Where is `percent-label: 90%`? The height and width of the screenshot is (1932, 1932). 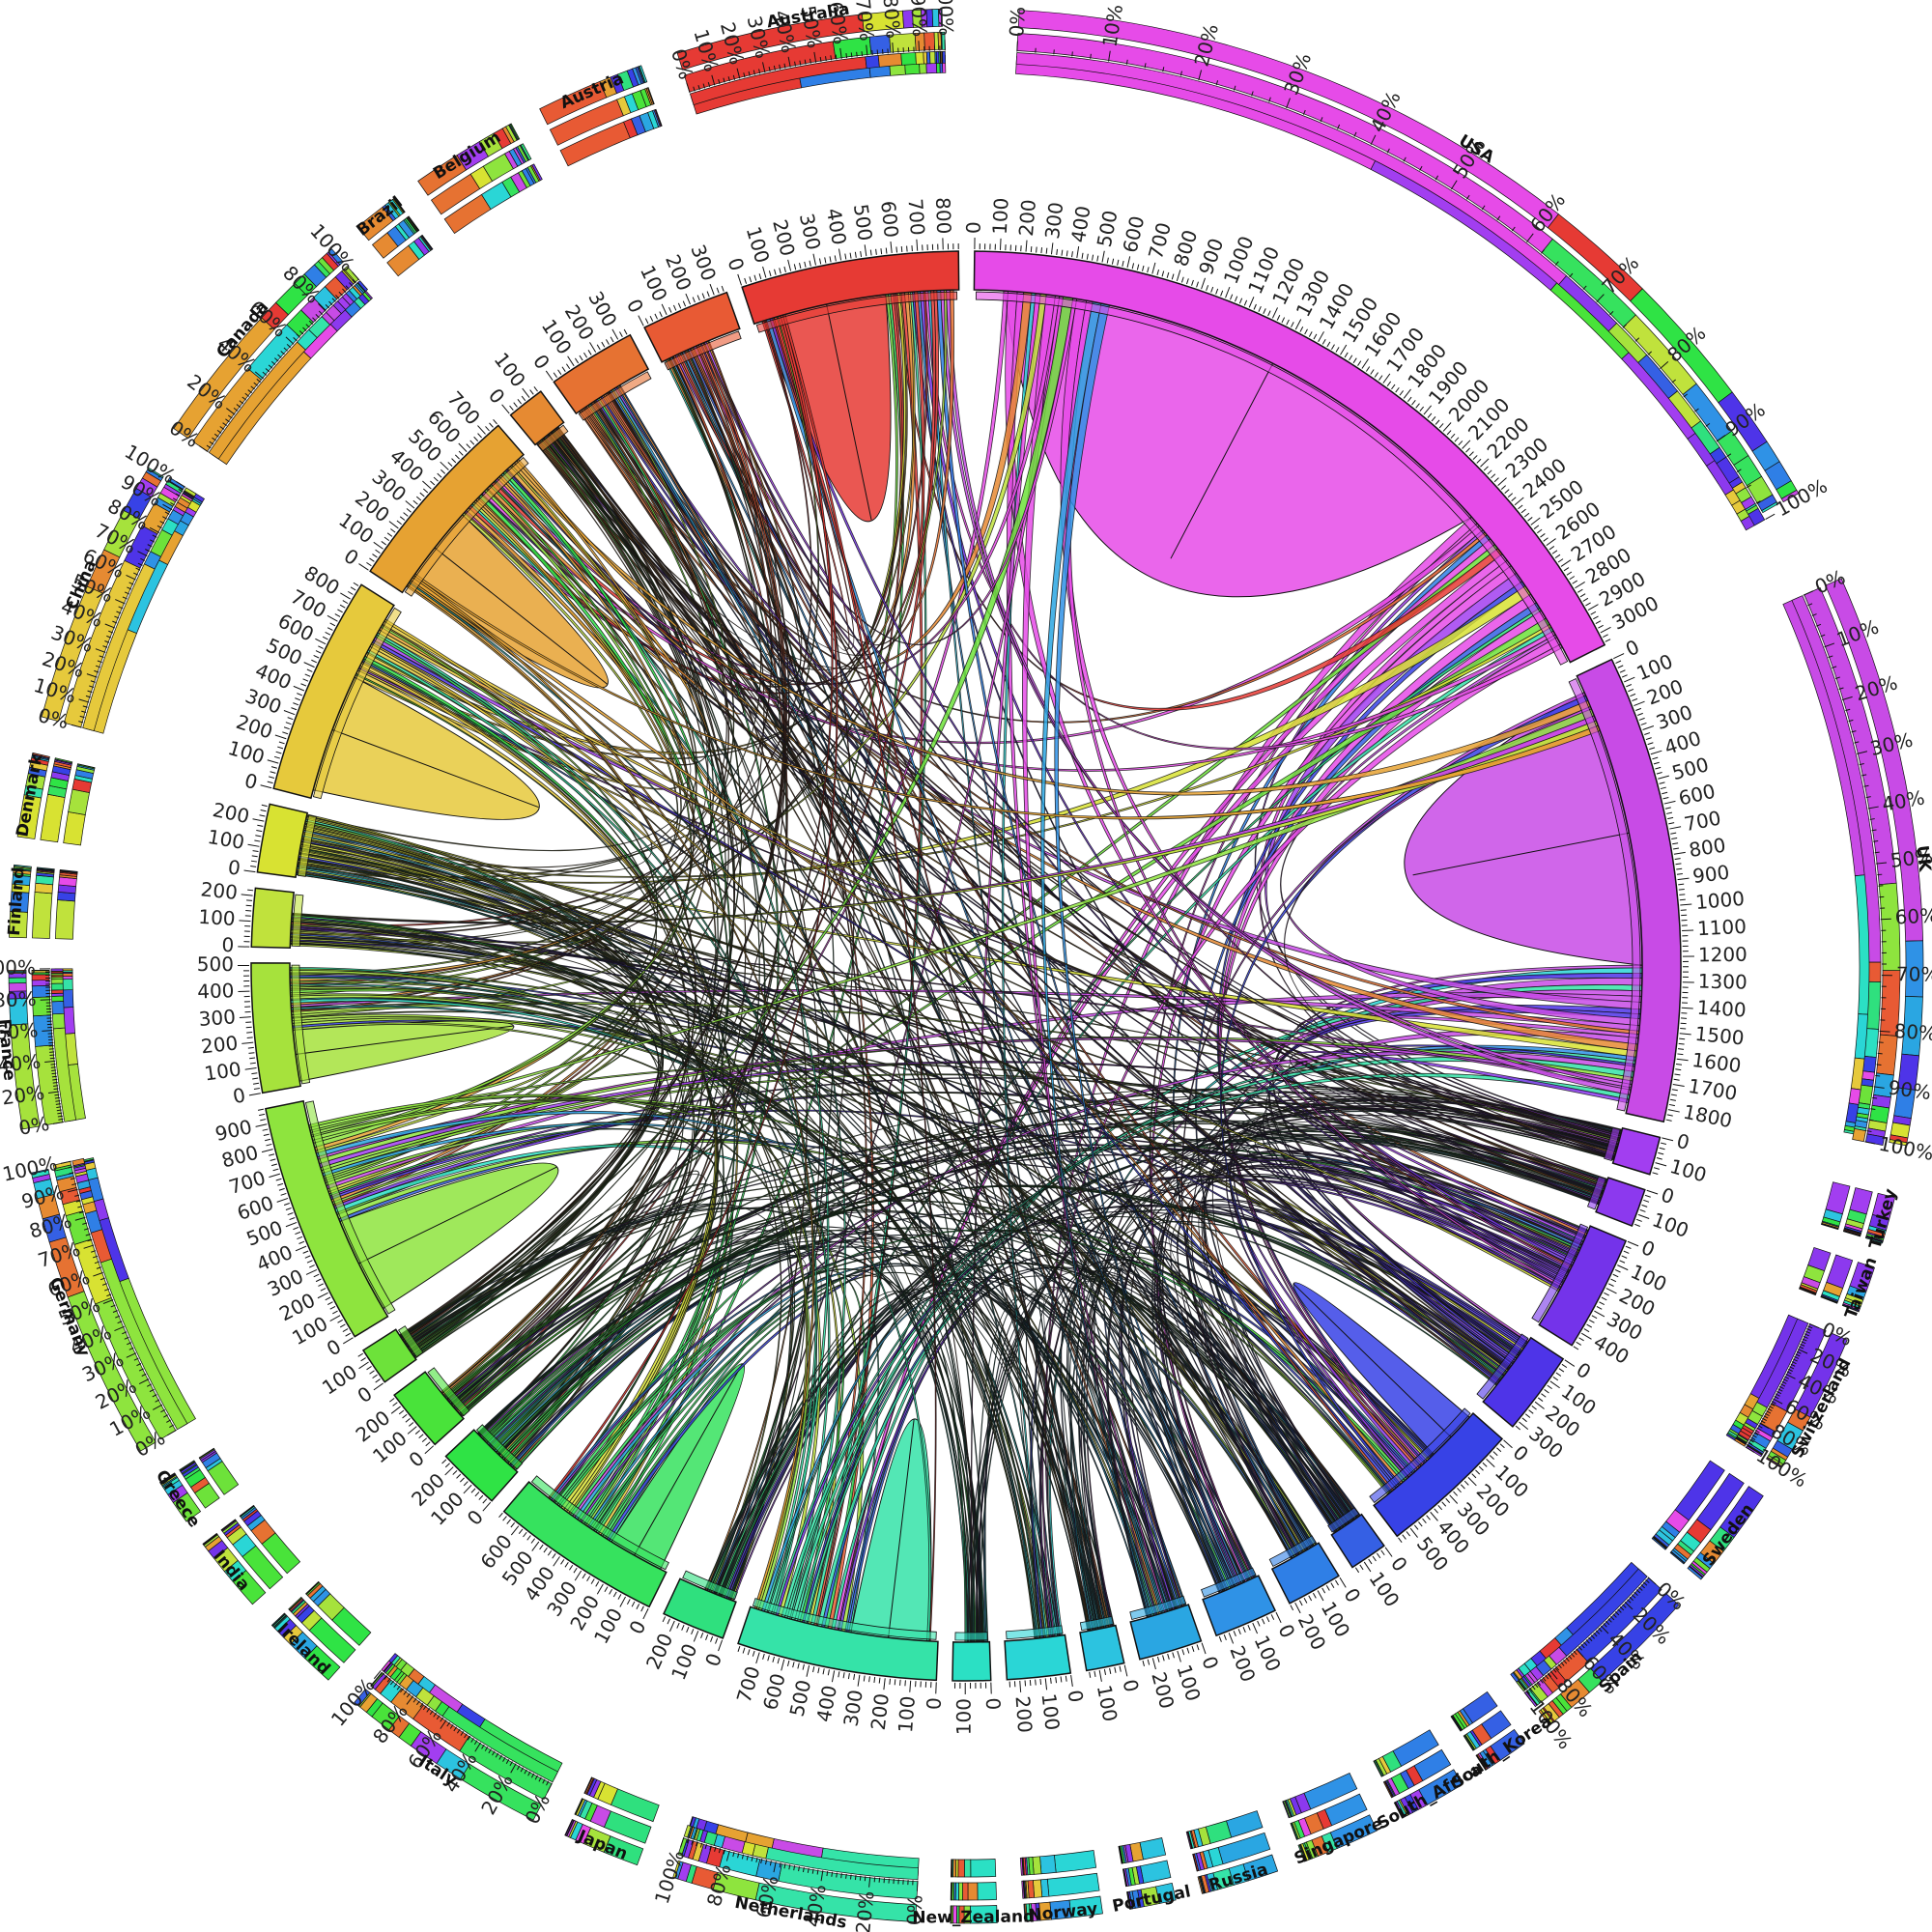 percent-label: 90% is located at coordinates (918, 19).